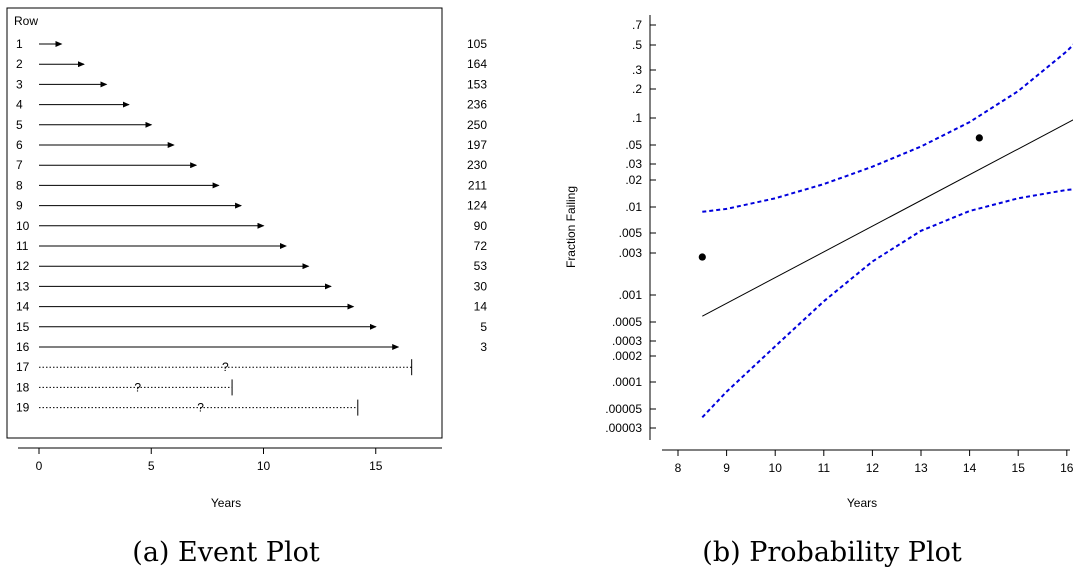  Describe the element at coordinates (633, 180) in the screenshot. I see `prob-y-tick-label: .02` at that location.